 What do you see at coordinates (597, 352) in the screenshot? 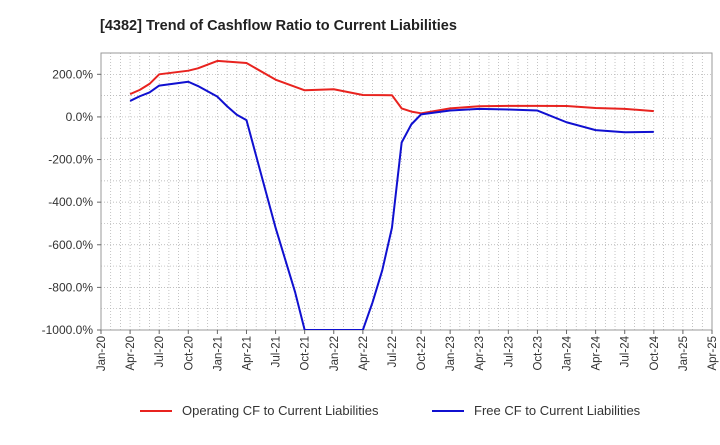
I see `x-tick-label: Apr-24` at bounding box center [597, 352].